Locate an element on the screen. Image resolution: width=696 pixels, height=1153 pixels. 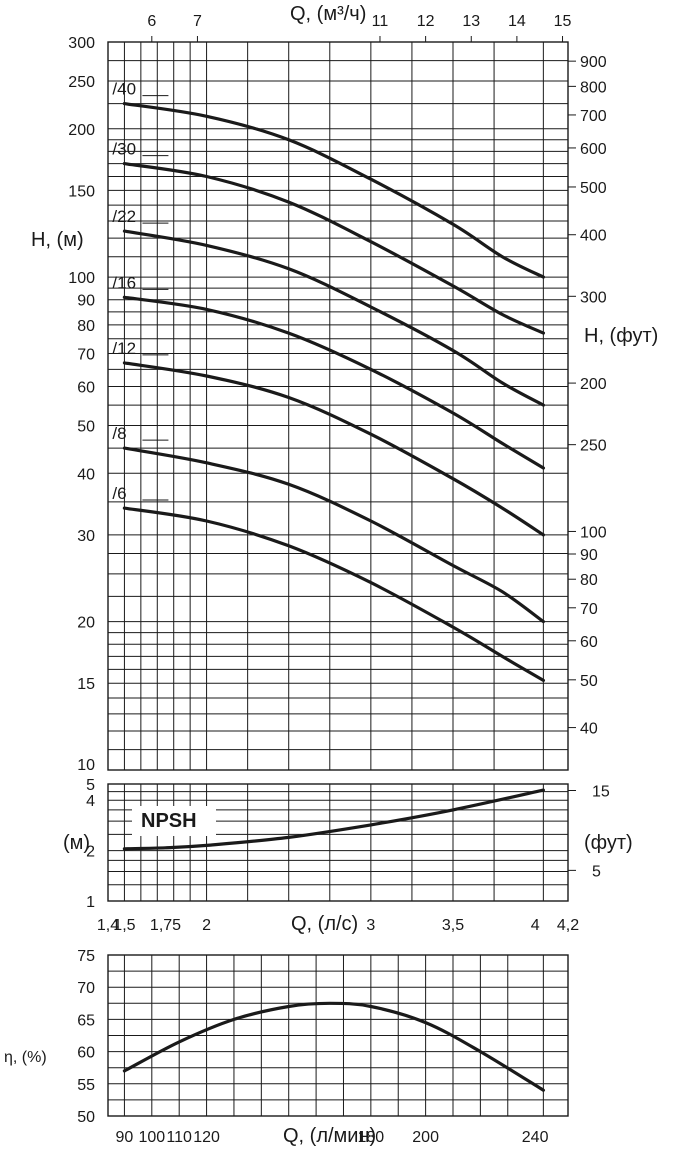
head-right-tick-label: 50 is located at coordinates (589, 681).